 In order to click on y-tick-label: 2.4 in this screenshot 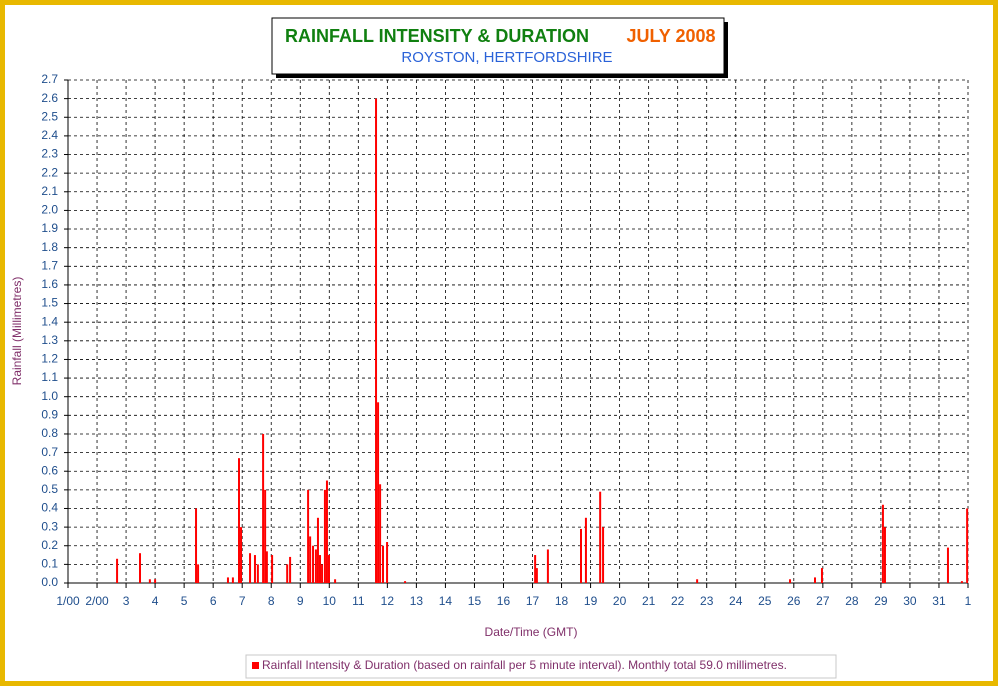, I will do `click(49, 135)`.